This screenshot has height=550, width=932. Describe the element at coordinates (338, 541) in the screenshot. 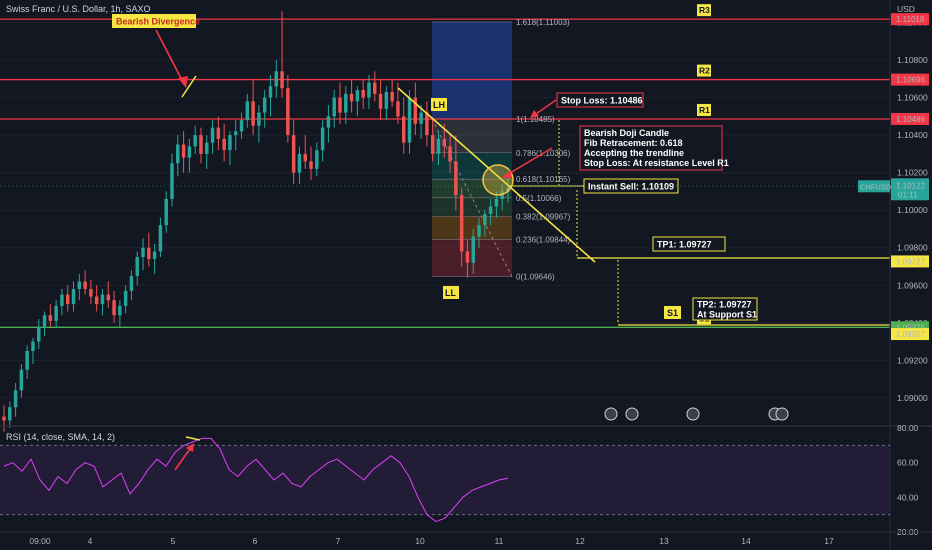

I see `time-label: 7` at that location.